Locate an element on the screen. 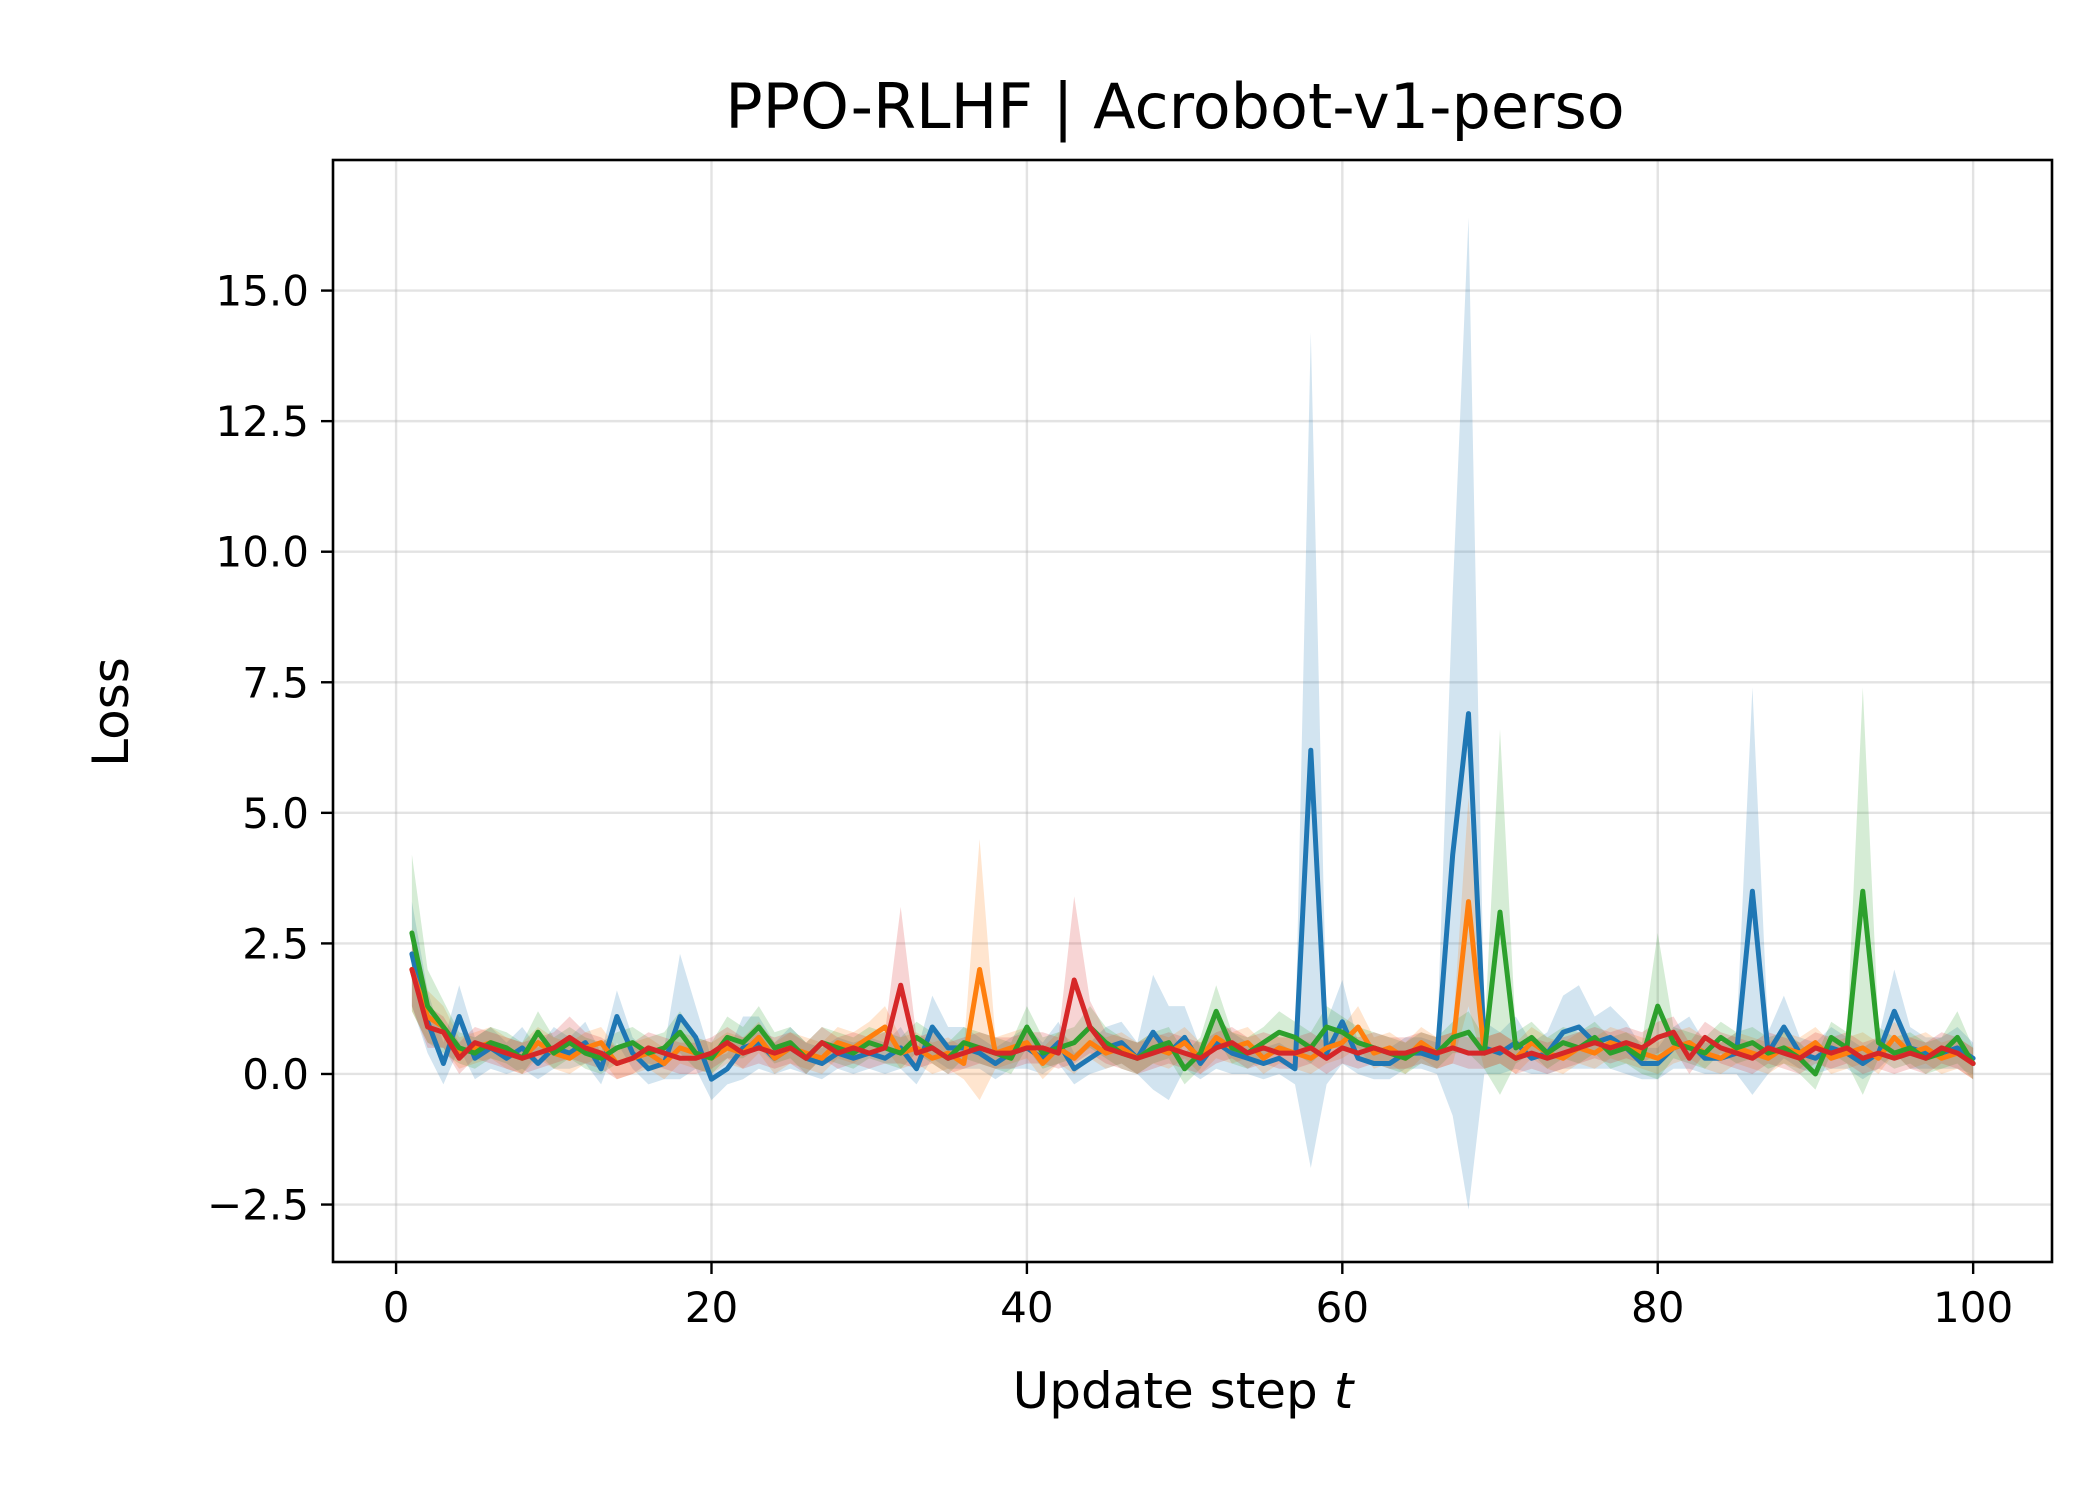 The width and height of the screenshot is (2100, 1504). x-tick-label: 20 is located at coordinates (711, 1307).